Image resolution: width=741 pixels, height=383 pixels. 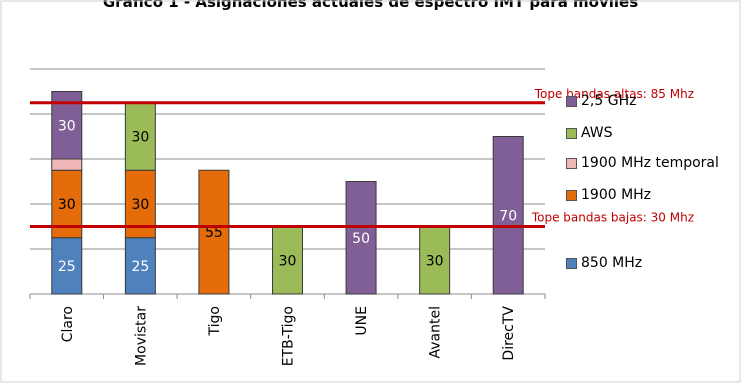 What do you see at coordinates (215, 321) in the screenshot?
I see `x-tick-label: Tigo` at bounding box center [215, 321].